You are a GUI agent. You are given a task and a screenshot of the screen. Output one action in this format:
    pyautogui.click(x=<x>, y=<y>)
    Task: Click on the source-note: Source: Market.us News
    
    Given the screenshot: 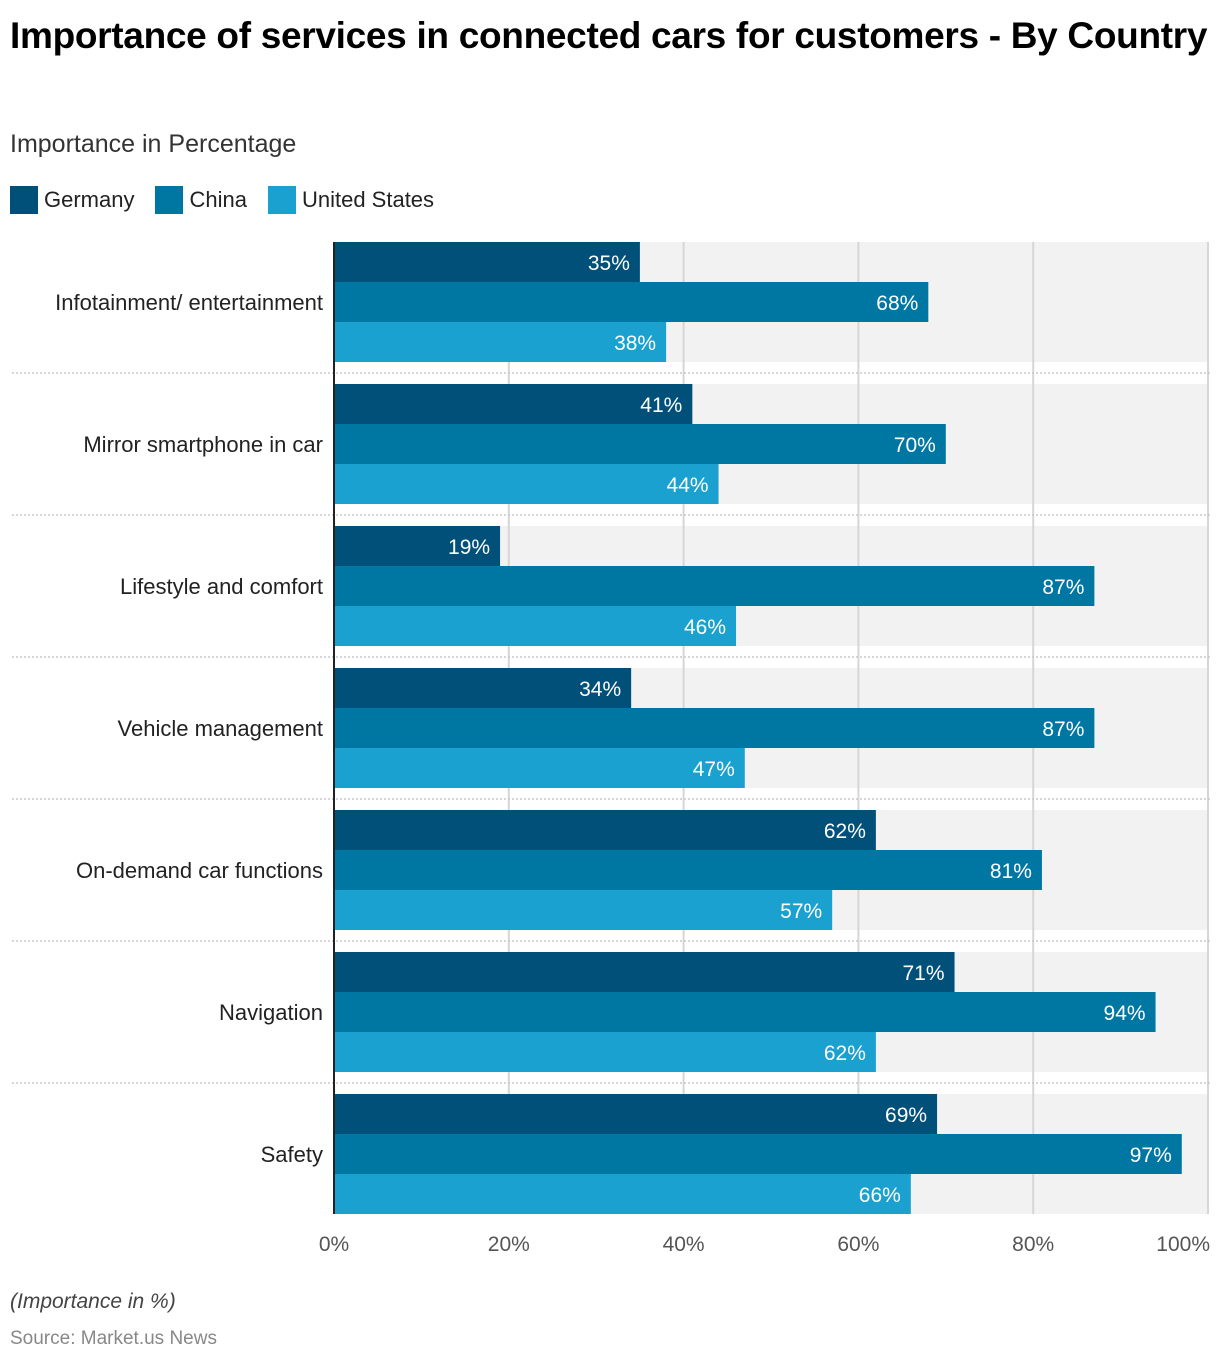 What is the action you would take?
    pyautogui.click(x=113, y=1338)
    